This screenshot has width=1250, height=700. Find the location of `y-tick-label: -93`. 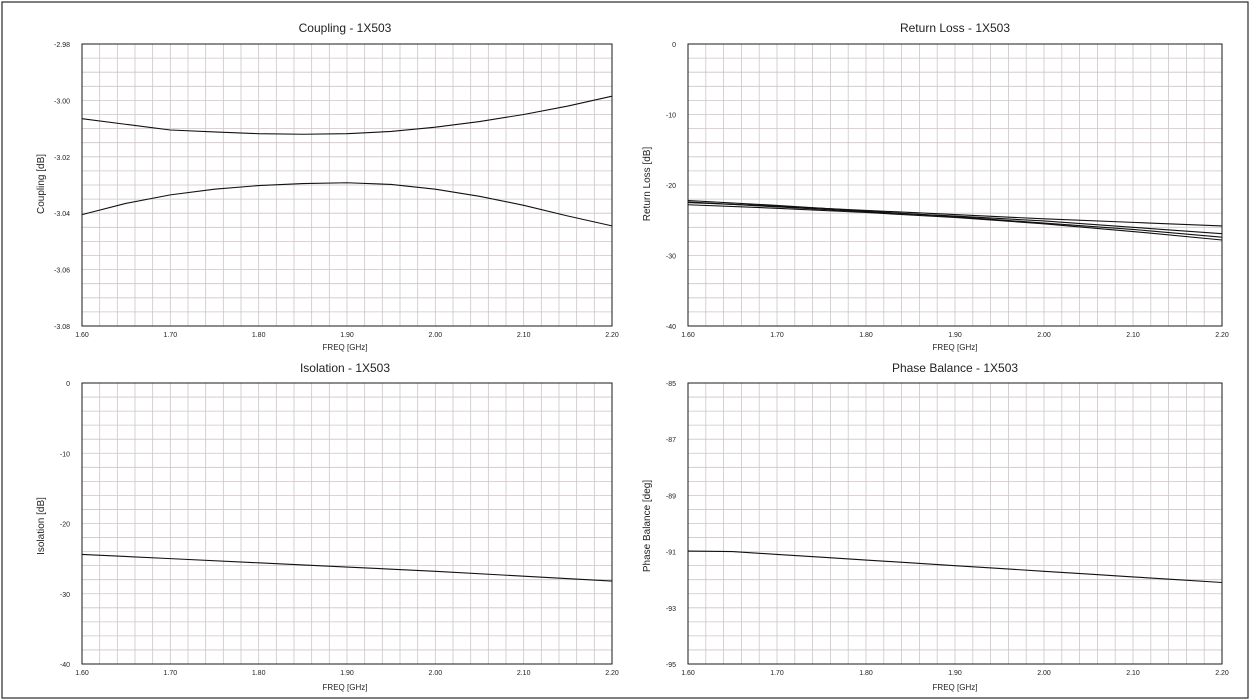

y-tick-label: -93 is located at coordinates (671, 609).